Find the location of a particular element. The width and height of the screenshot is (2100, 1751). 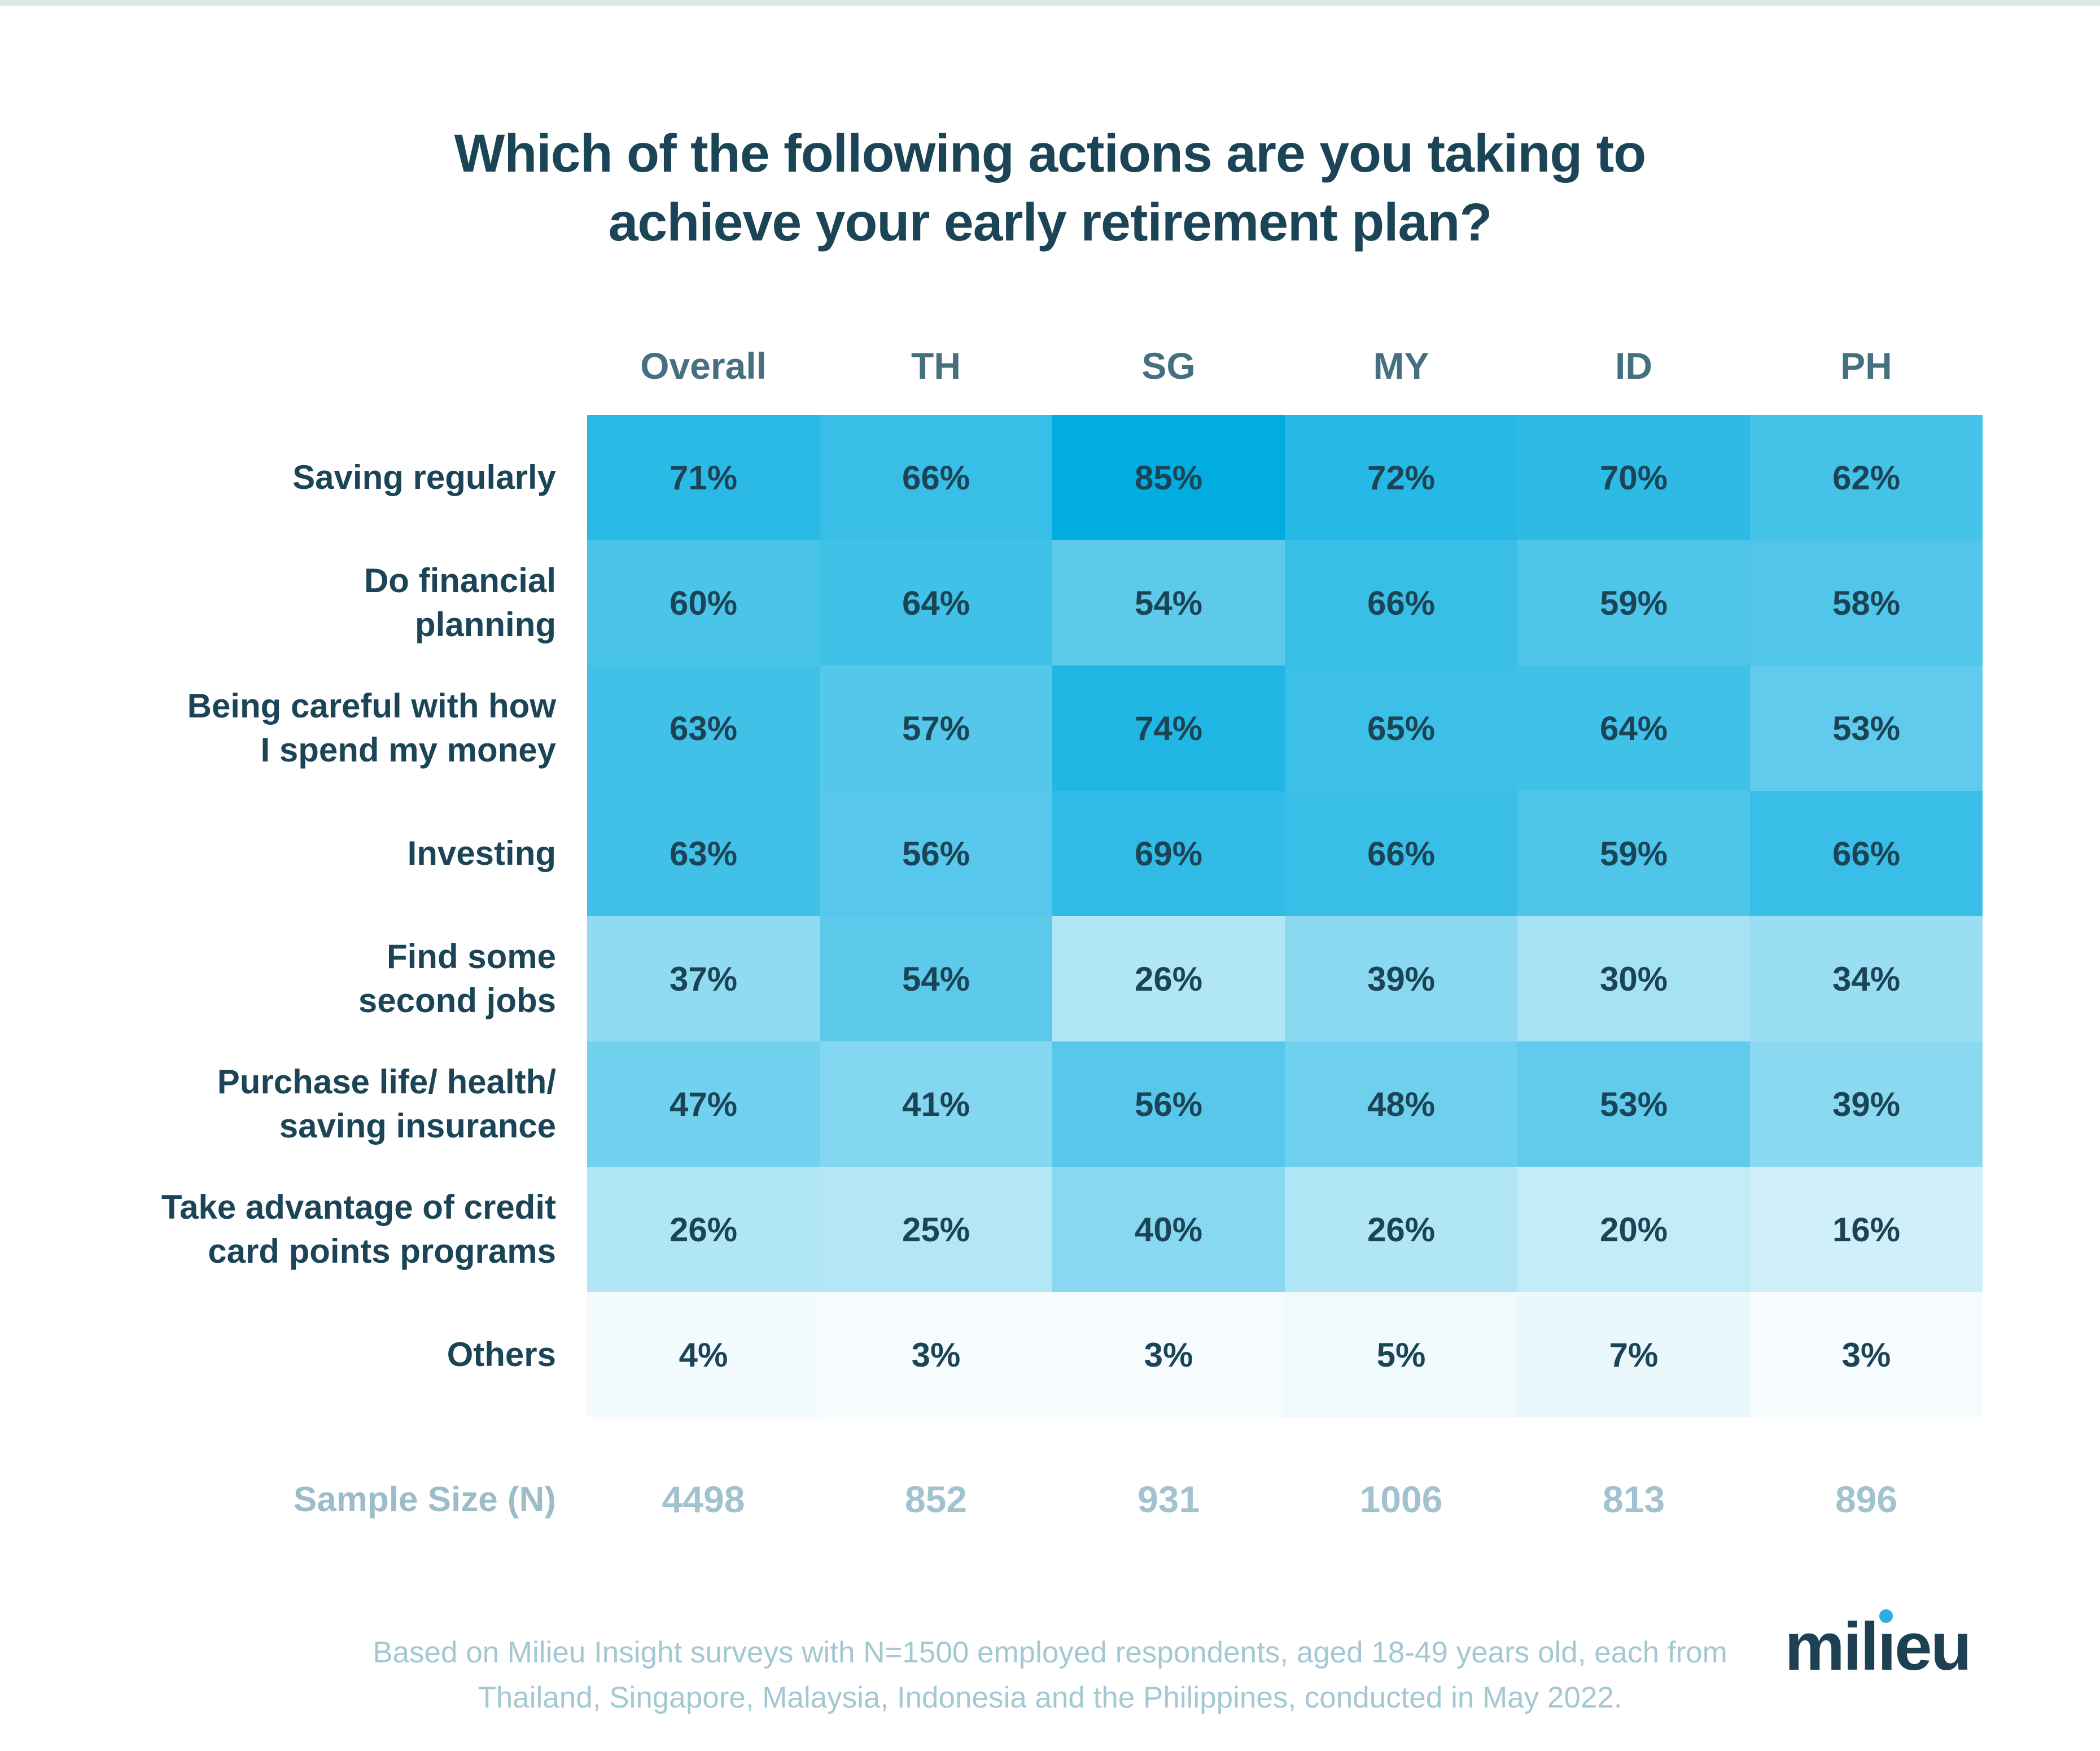

heatmap-cell-r5-c4: 53% is located at coordinates (1634, 1104).